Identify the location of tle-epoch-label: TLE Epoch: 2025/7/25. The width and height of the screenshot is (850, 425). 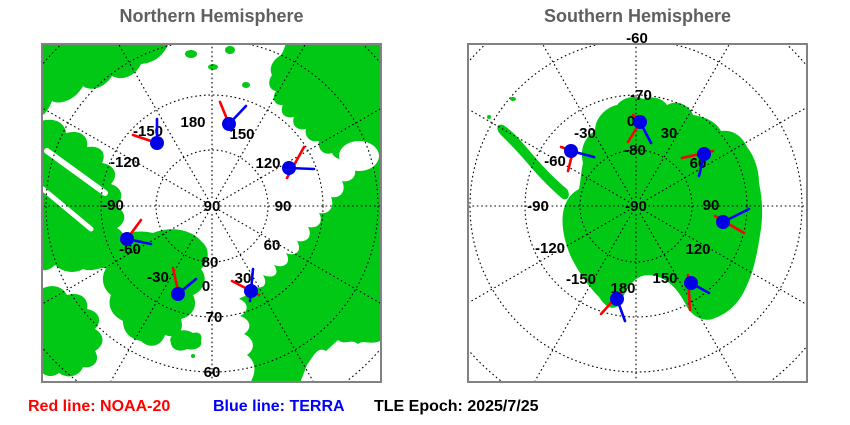
(456, 406).